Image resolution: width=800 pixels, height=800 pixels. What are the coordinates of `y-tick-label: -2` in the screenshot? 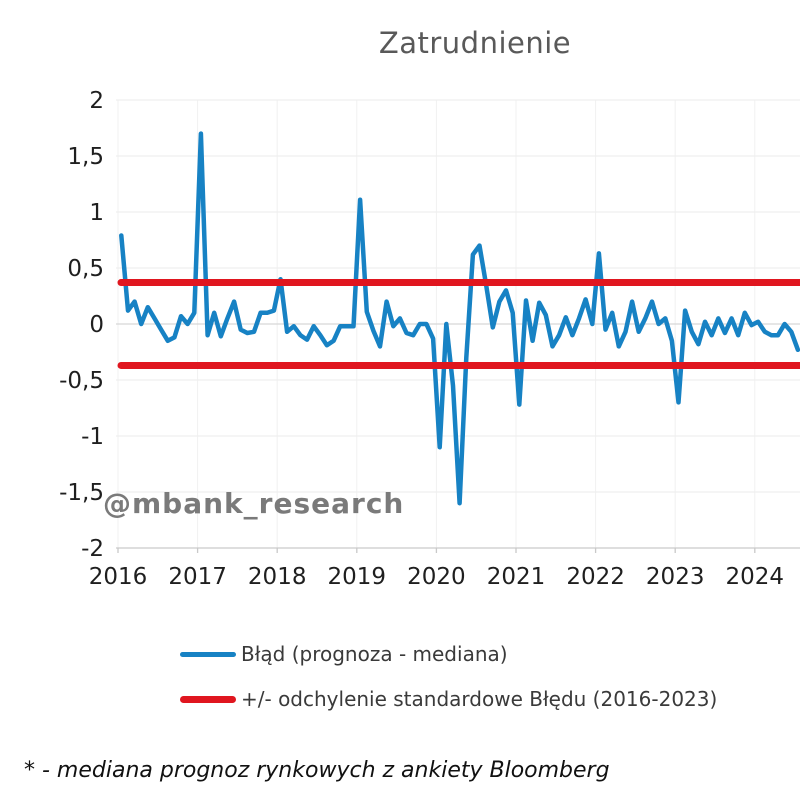 It's located at (92, 549).